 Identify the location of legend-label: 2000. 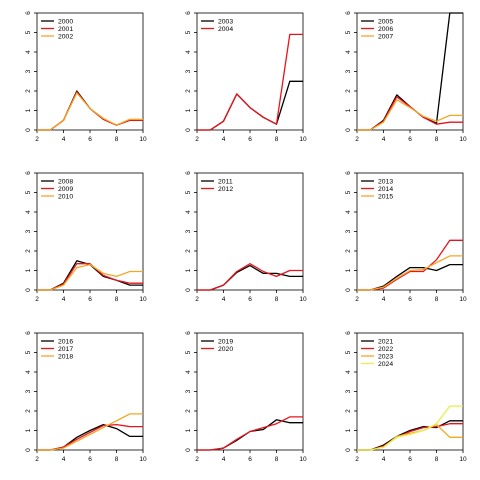
(65, 21).